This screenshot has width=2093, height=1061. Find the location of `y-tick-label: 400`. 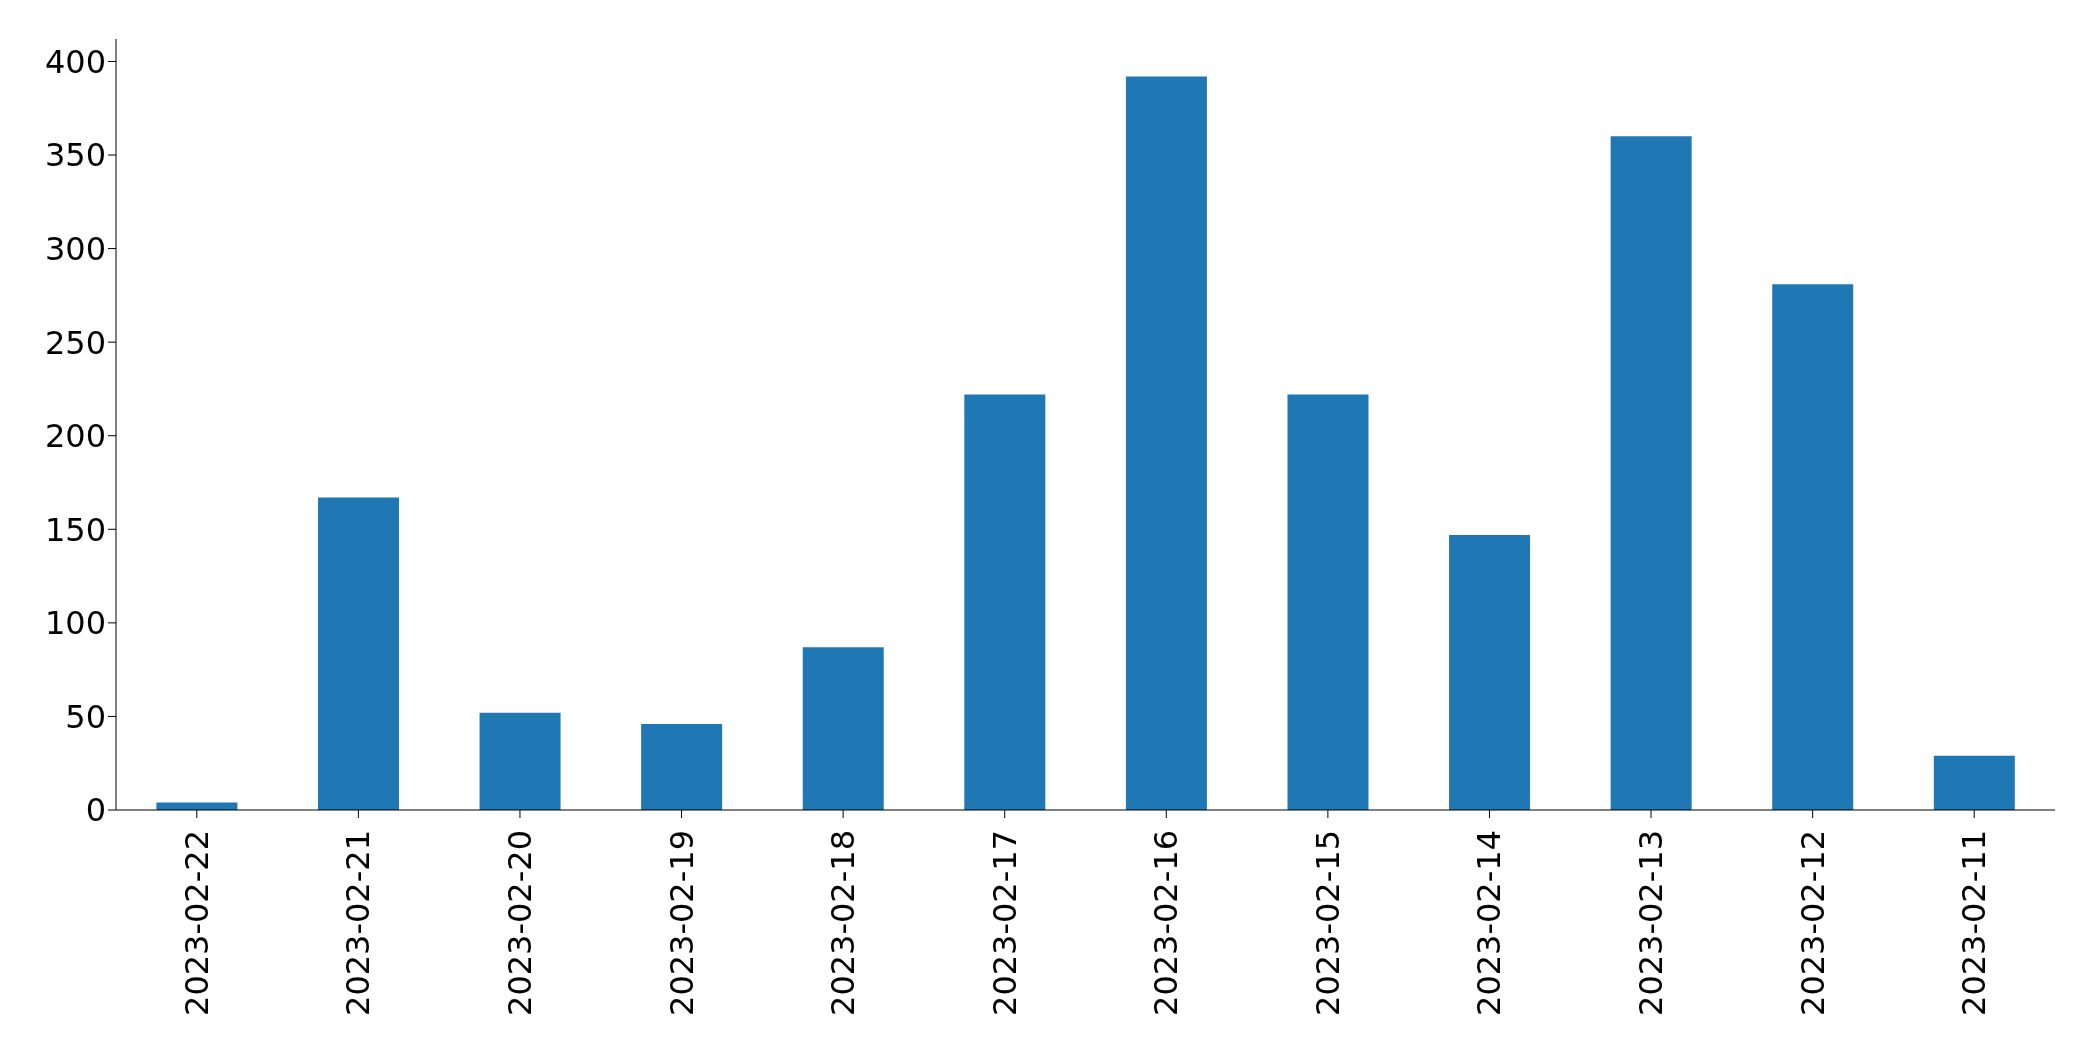

y-tick-label: 400 is located at coordinates (75, 61).